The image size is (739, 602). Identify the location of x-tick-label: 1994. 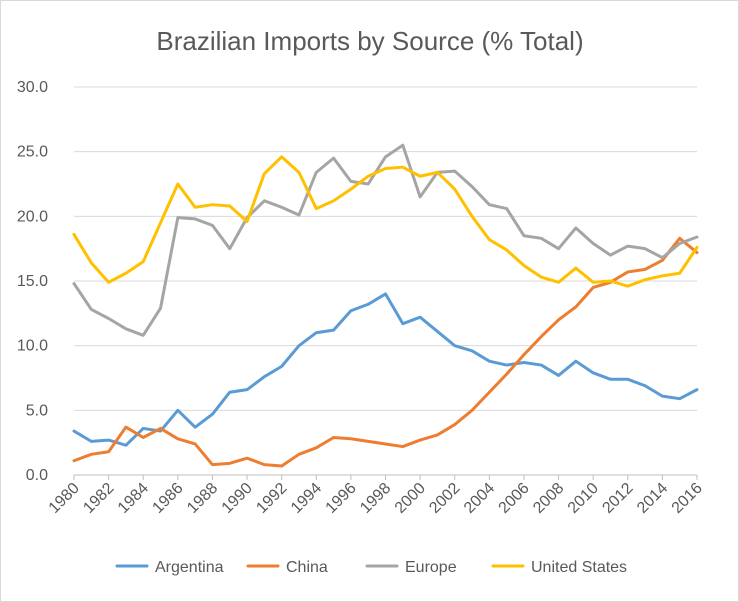
(306, 498).